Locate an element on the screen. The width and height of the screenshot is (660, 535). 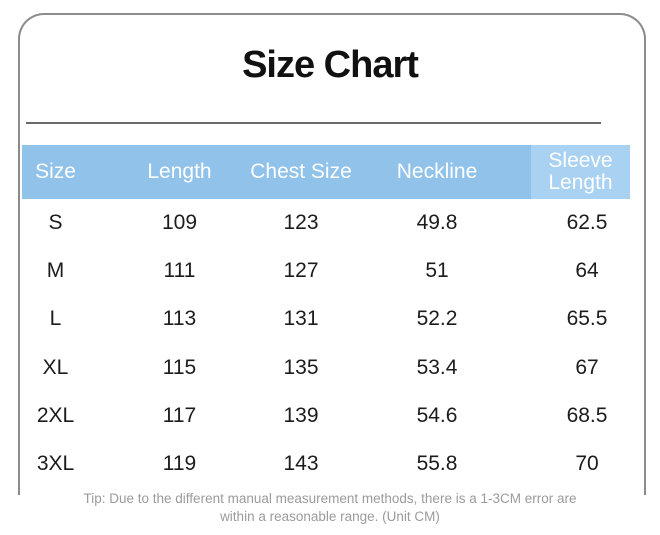
header-cell-sleeve: Sleeve Length is located at coordinates (572, 172).